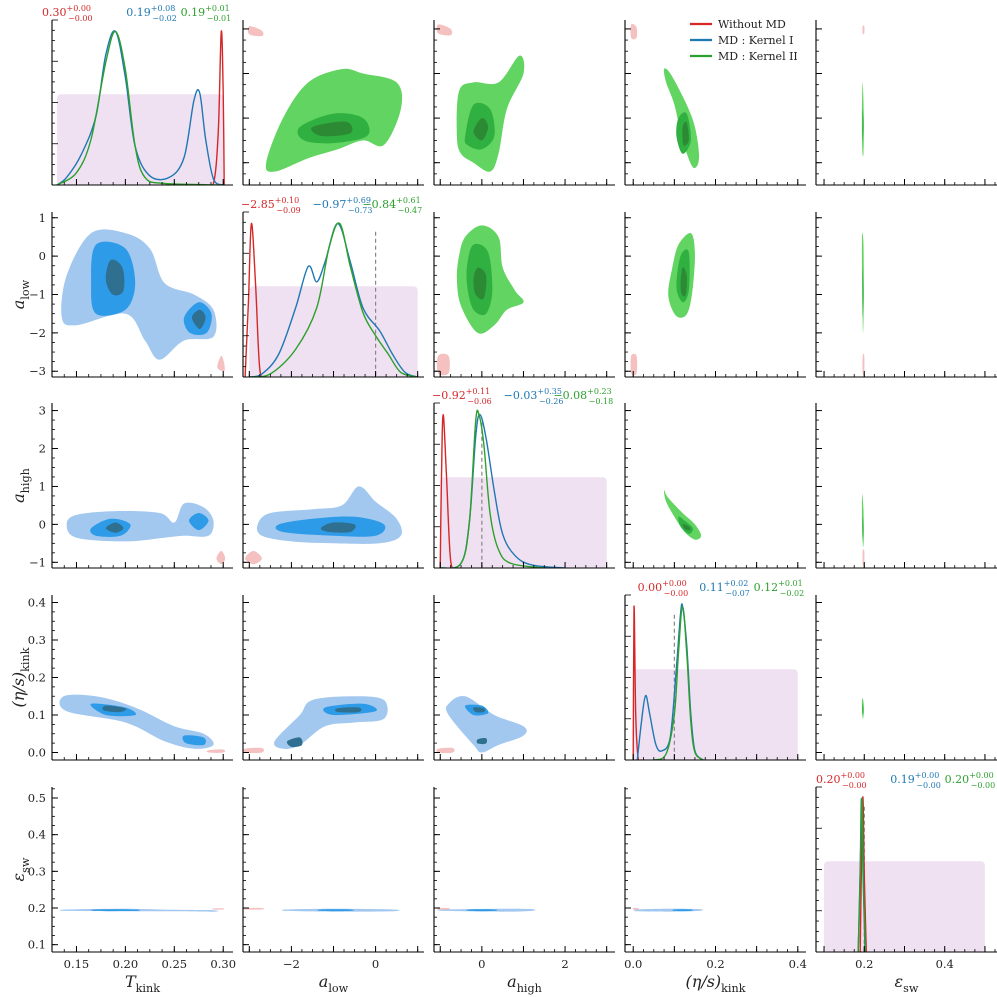 The image size is (997, 997). Describe the element at coordinates (42, 524) in the screenshot. I see `y-tick-label: 0` at that location.